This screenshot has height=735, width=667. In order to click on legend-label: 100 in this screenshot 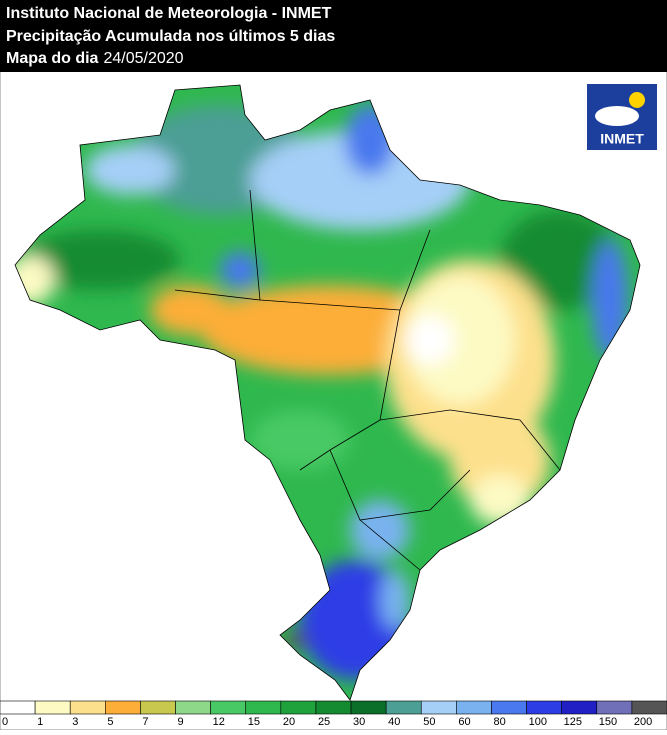, I will do `click(538, 722)`.